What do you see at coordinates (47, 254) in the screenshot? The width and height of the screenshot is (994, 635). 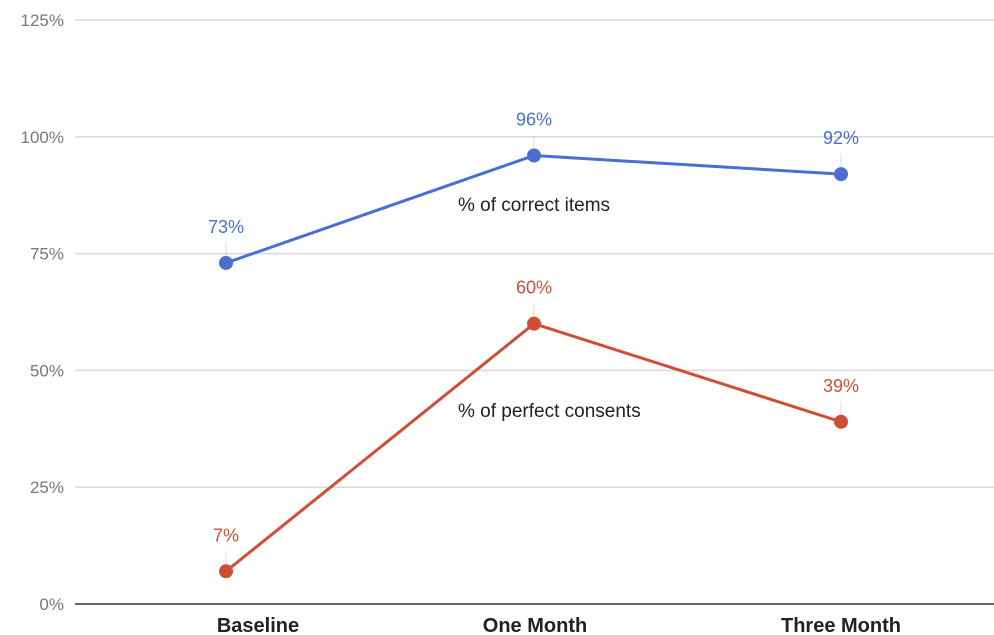 I see `y-tick-label: 75%` at bounding box center [47, 254].